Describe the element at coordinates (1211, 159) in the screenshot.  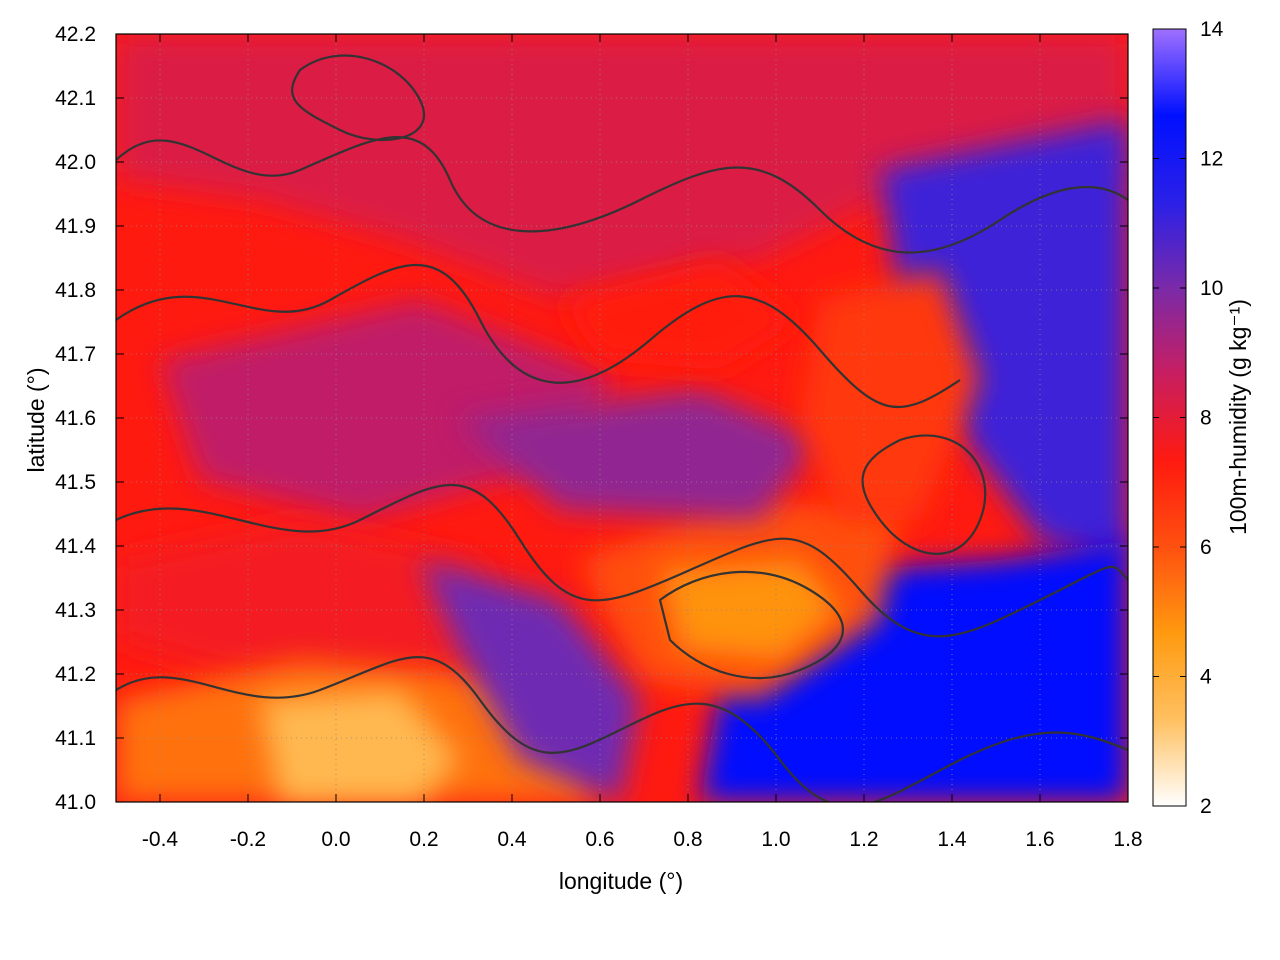
I see `colorbar-tick-label: 12` at that location.